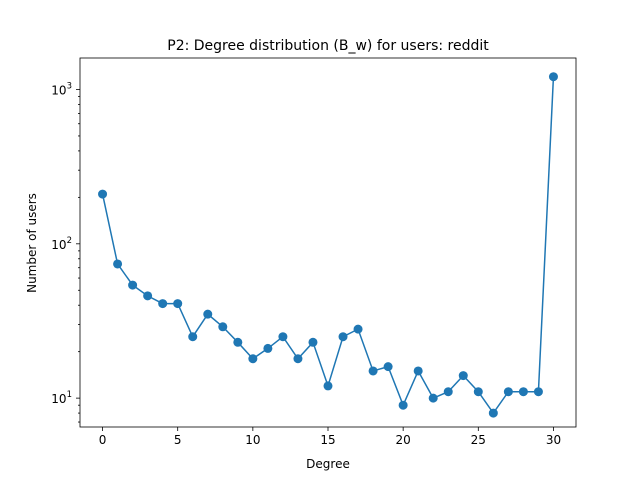 The width and height of the screenshot is (640, 480). I want to click on x-axis: 0 5 10 15 20 25 30, so click(330, 437).